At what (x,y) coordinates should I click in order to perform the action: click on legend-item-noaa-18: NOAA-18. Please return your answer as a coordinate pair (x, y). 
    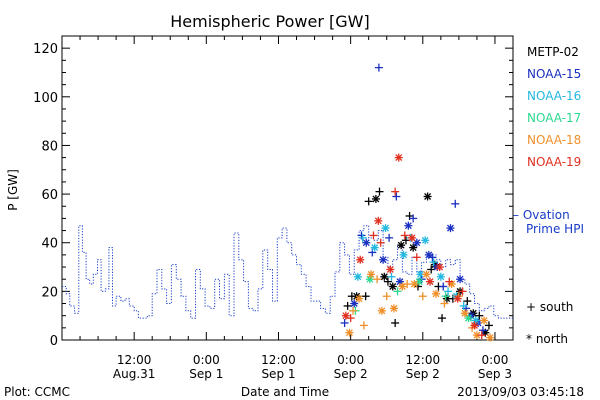
    Looking at the image, I should click on (554, 140).